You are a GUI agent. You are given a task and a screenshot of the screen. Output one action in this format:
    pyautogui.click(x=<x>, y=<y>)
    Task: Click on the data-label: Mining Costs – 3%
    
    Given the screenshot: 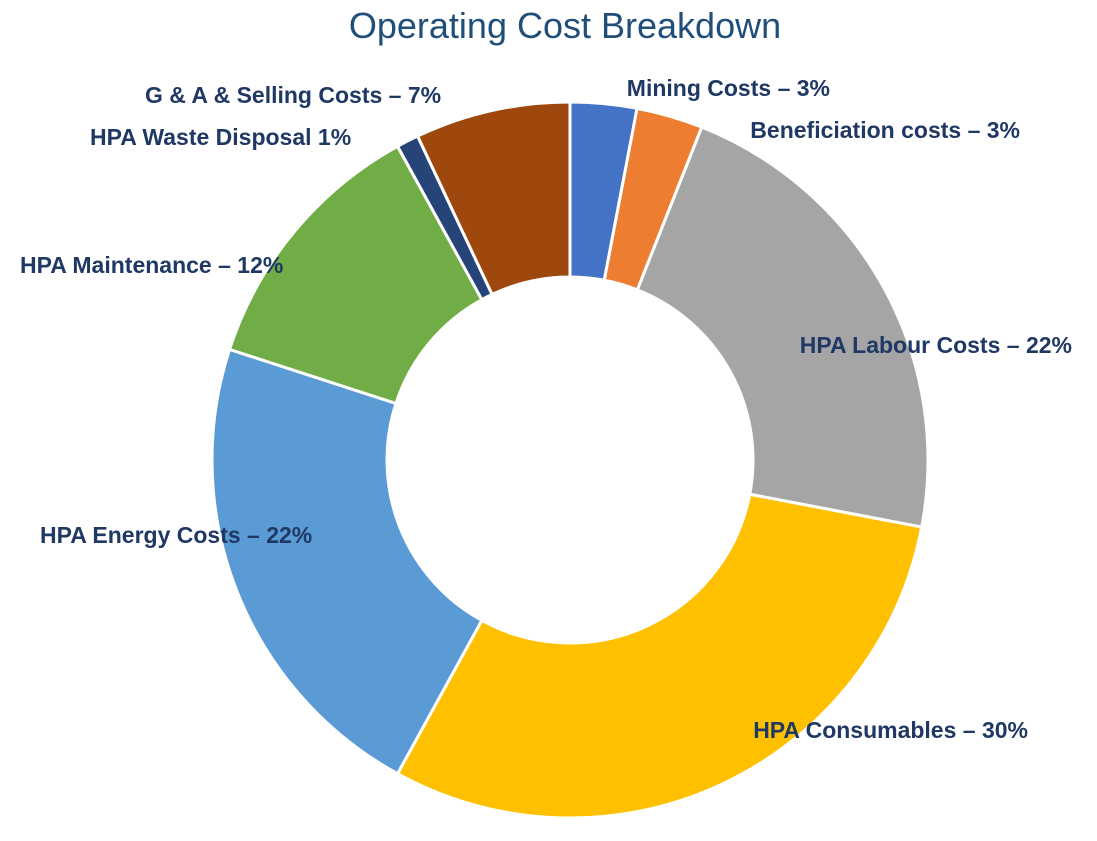 What is the action you would take?
    pyautogui.click(x=728, y=88)
    